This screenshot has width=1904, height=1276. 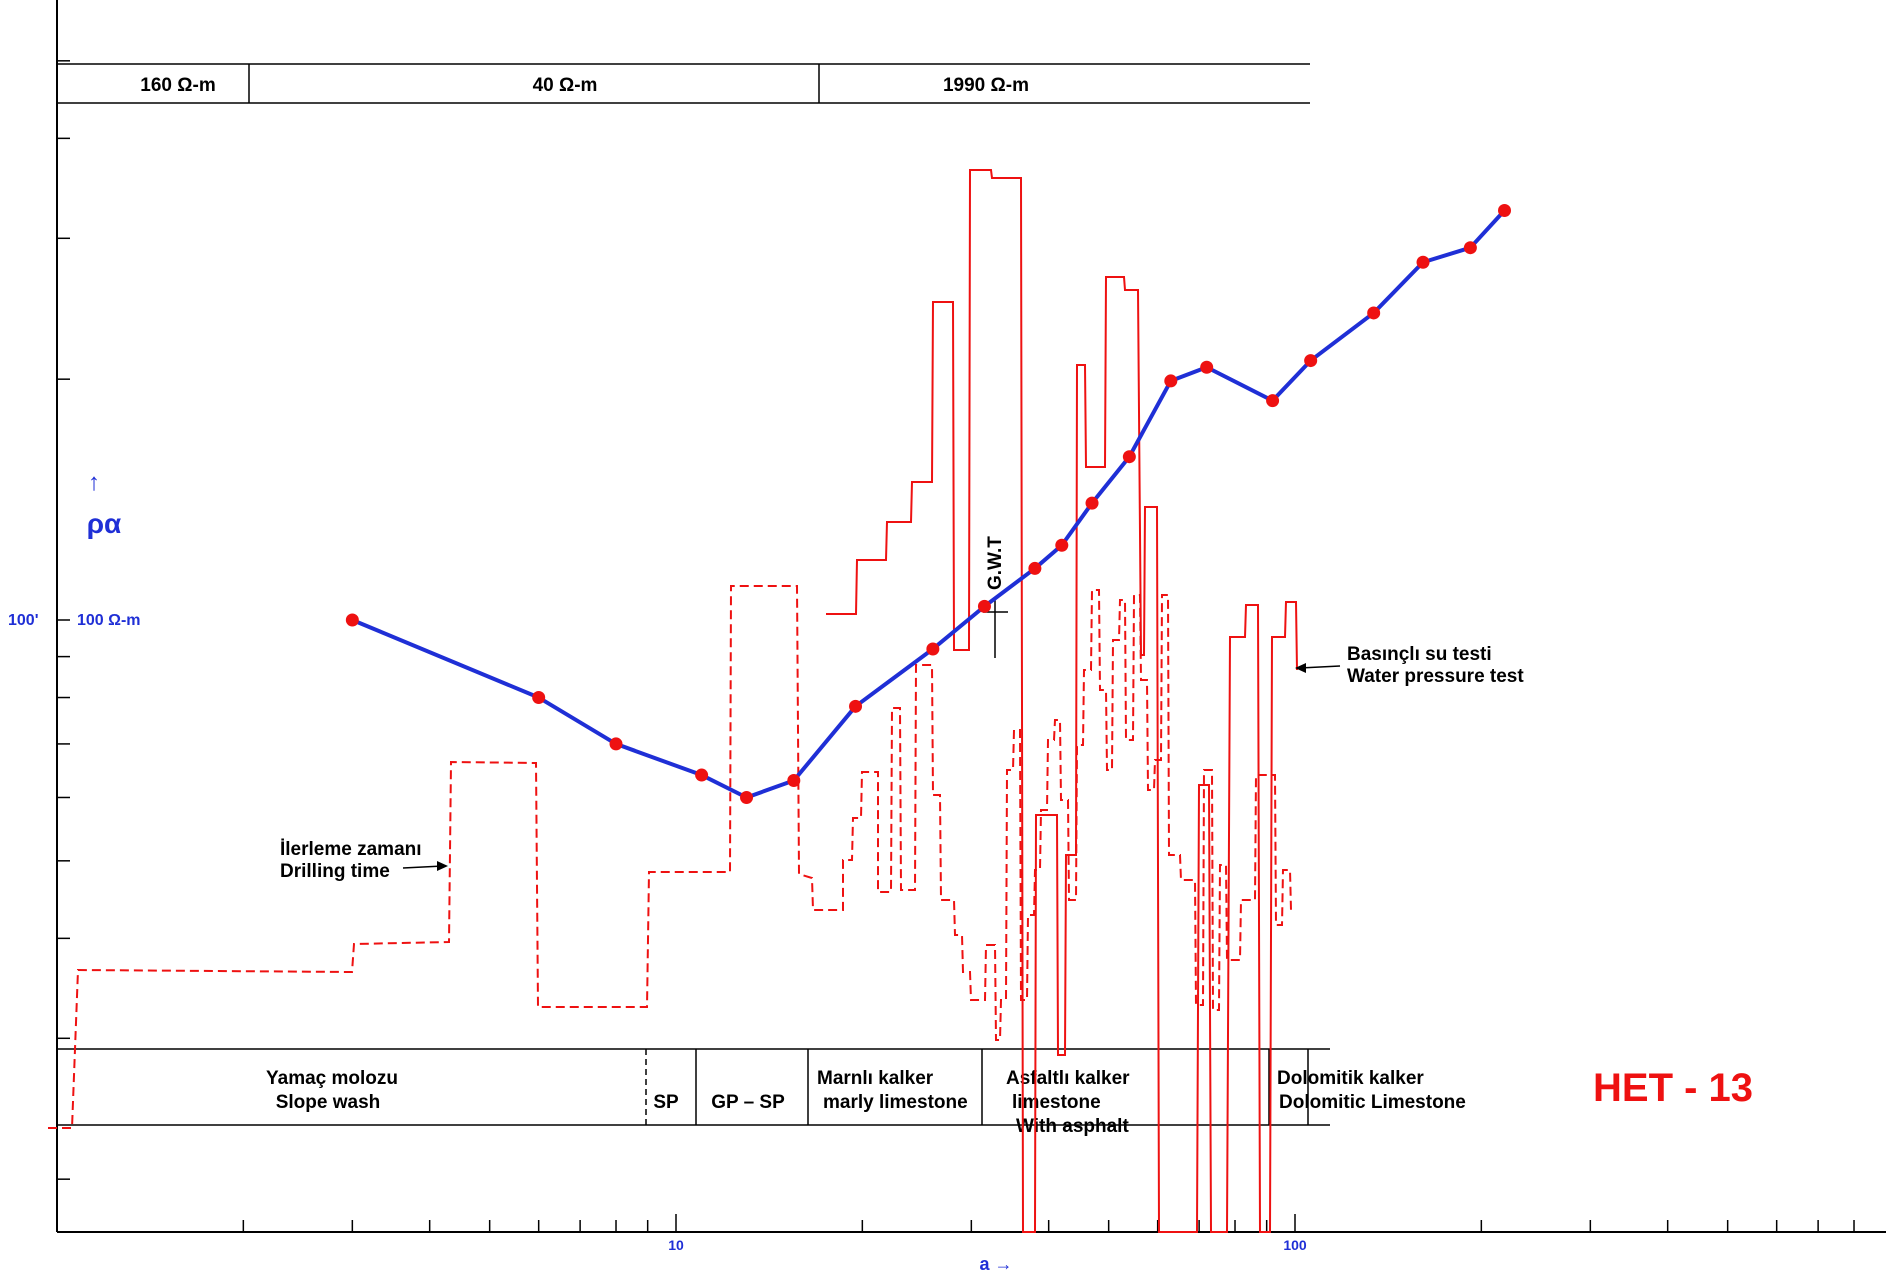 I want to click on layer-label-2: 40 Ω-m, so click(x=565, y=85).